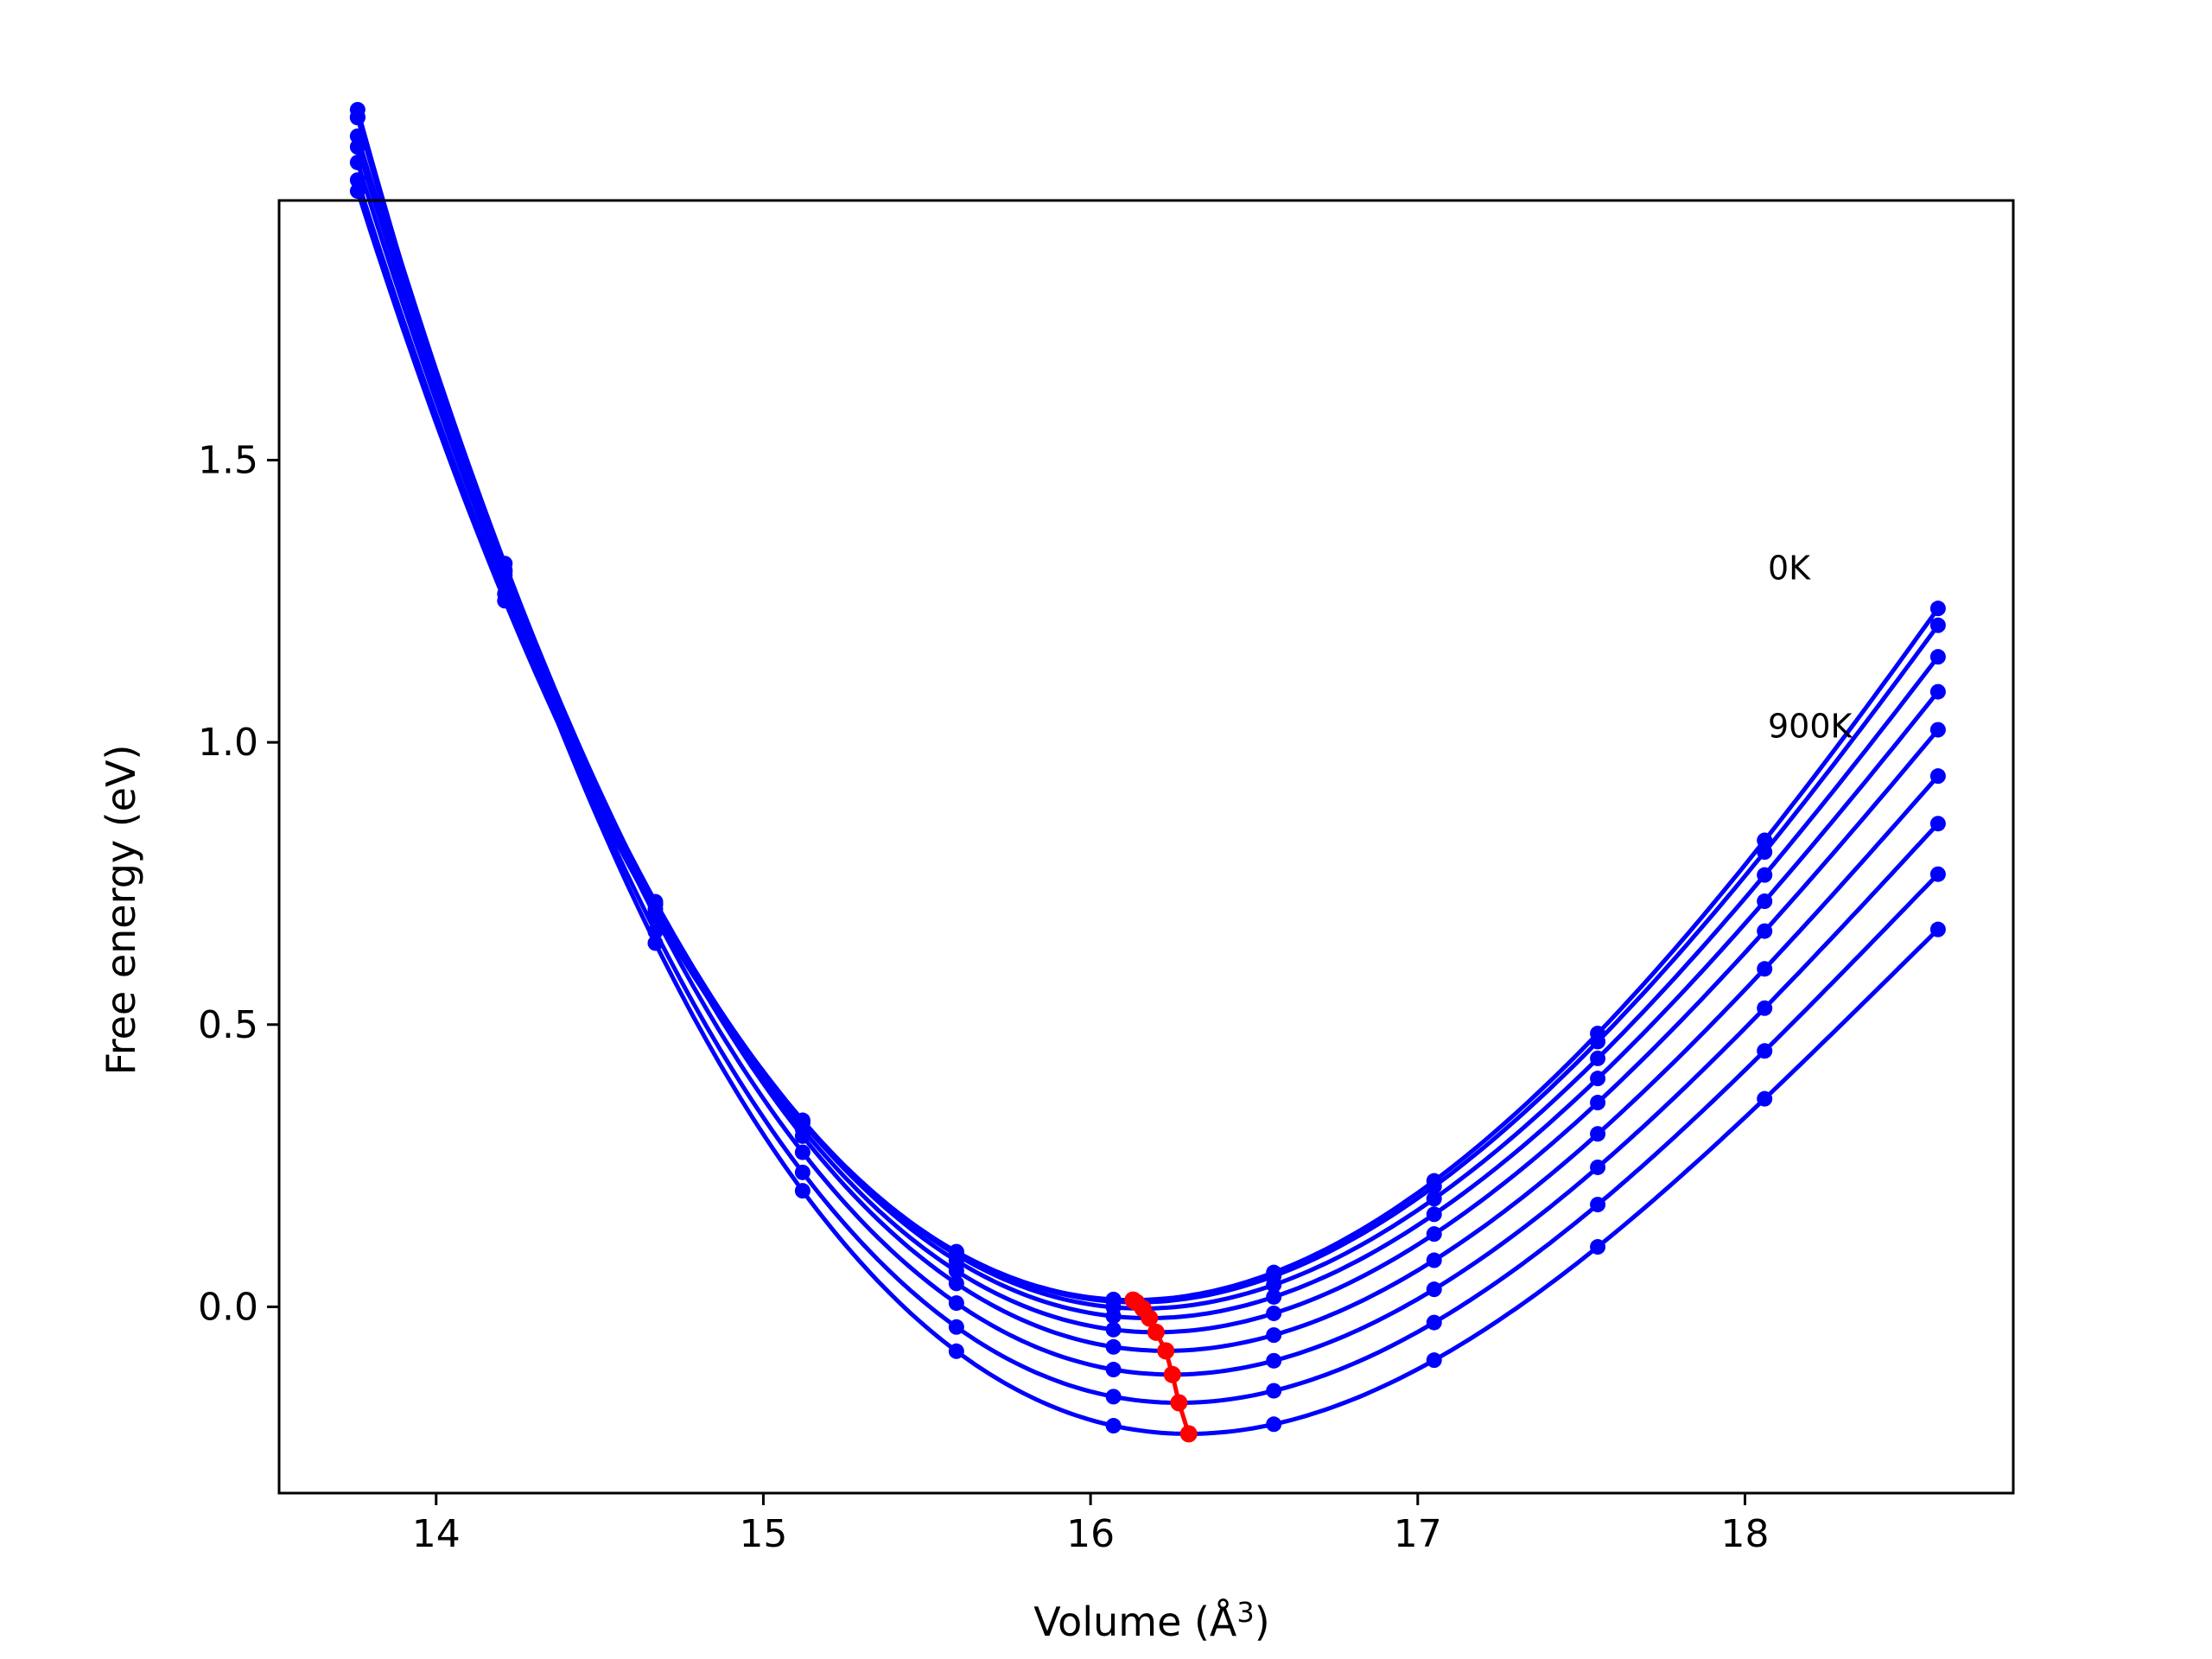 The image size is (2212, 1659). I want to click on x-tick-label: 18, so click(1744, 1534).